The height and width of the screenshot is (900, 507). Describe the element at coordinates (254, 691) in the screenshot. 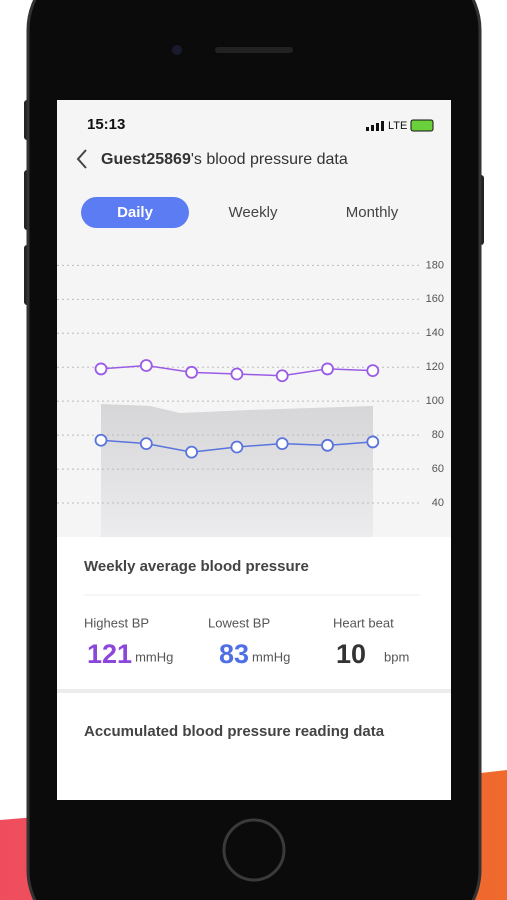

I see `separator` at that location.